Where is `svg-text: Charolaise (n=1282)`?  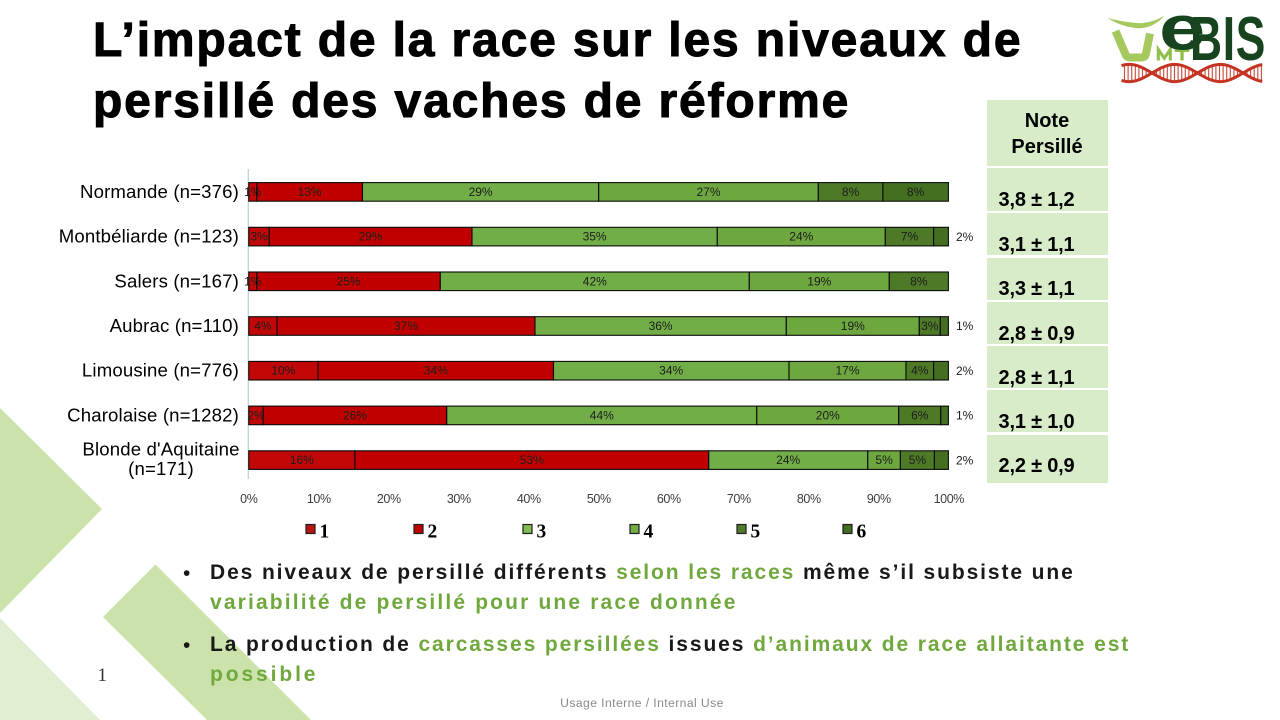 svg-text: Charolaise (n=1282) is located at coordinates (153, 414).